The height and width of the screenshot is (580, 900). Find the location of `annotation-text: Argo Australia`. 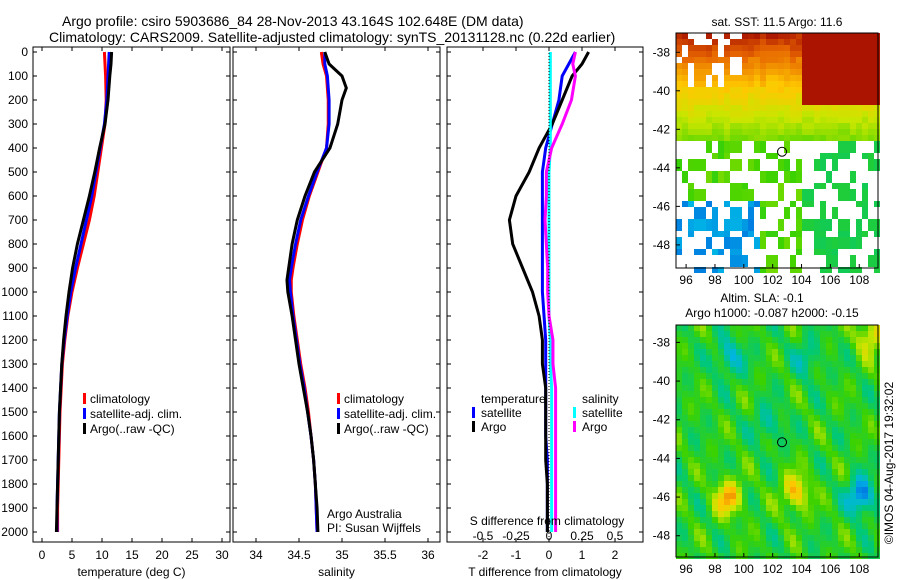

annotation-text: Argo Australia is located at coordinates (364, 514).